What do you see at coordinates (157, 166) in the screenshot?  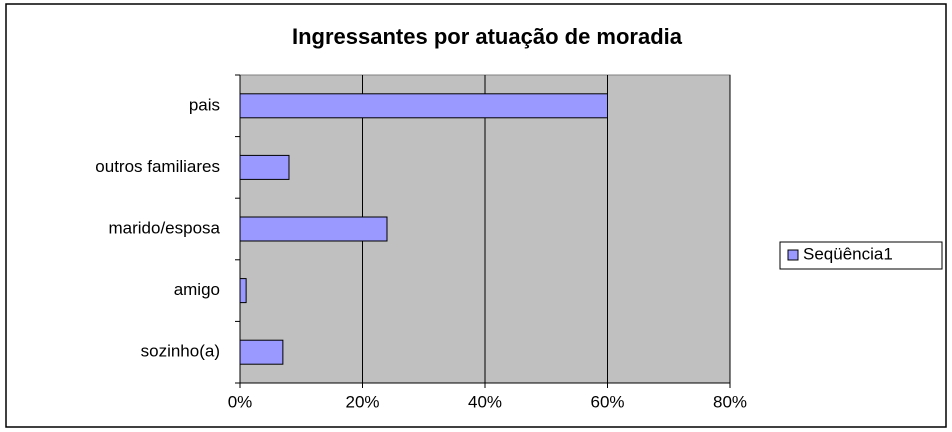 I see `y-tick-label: outros familiares` at bounding box center [157, 166].